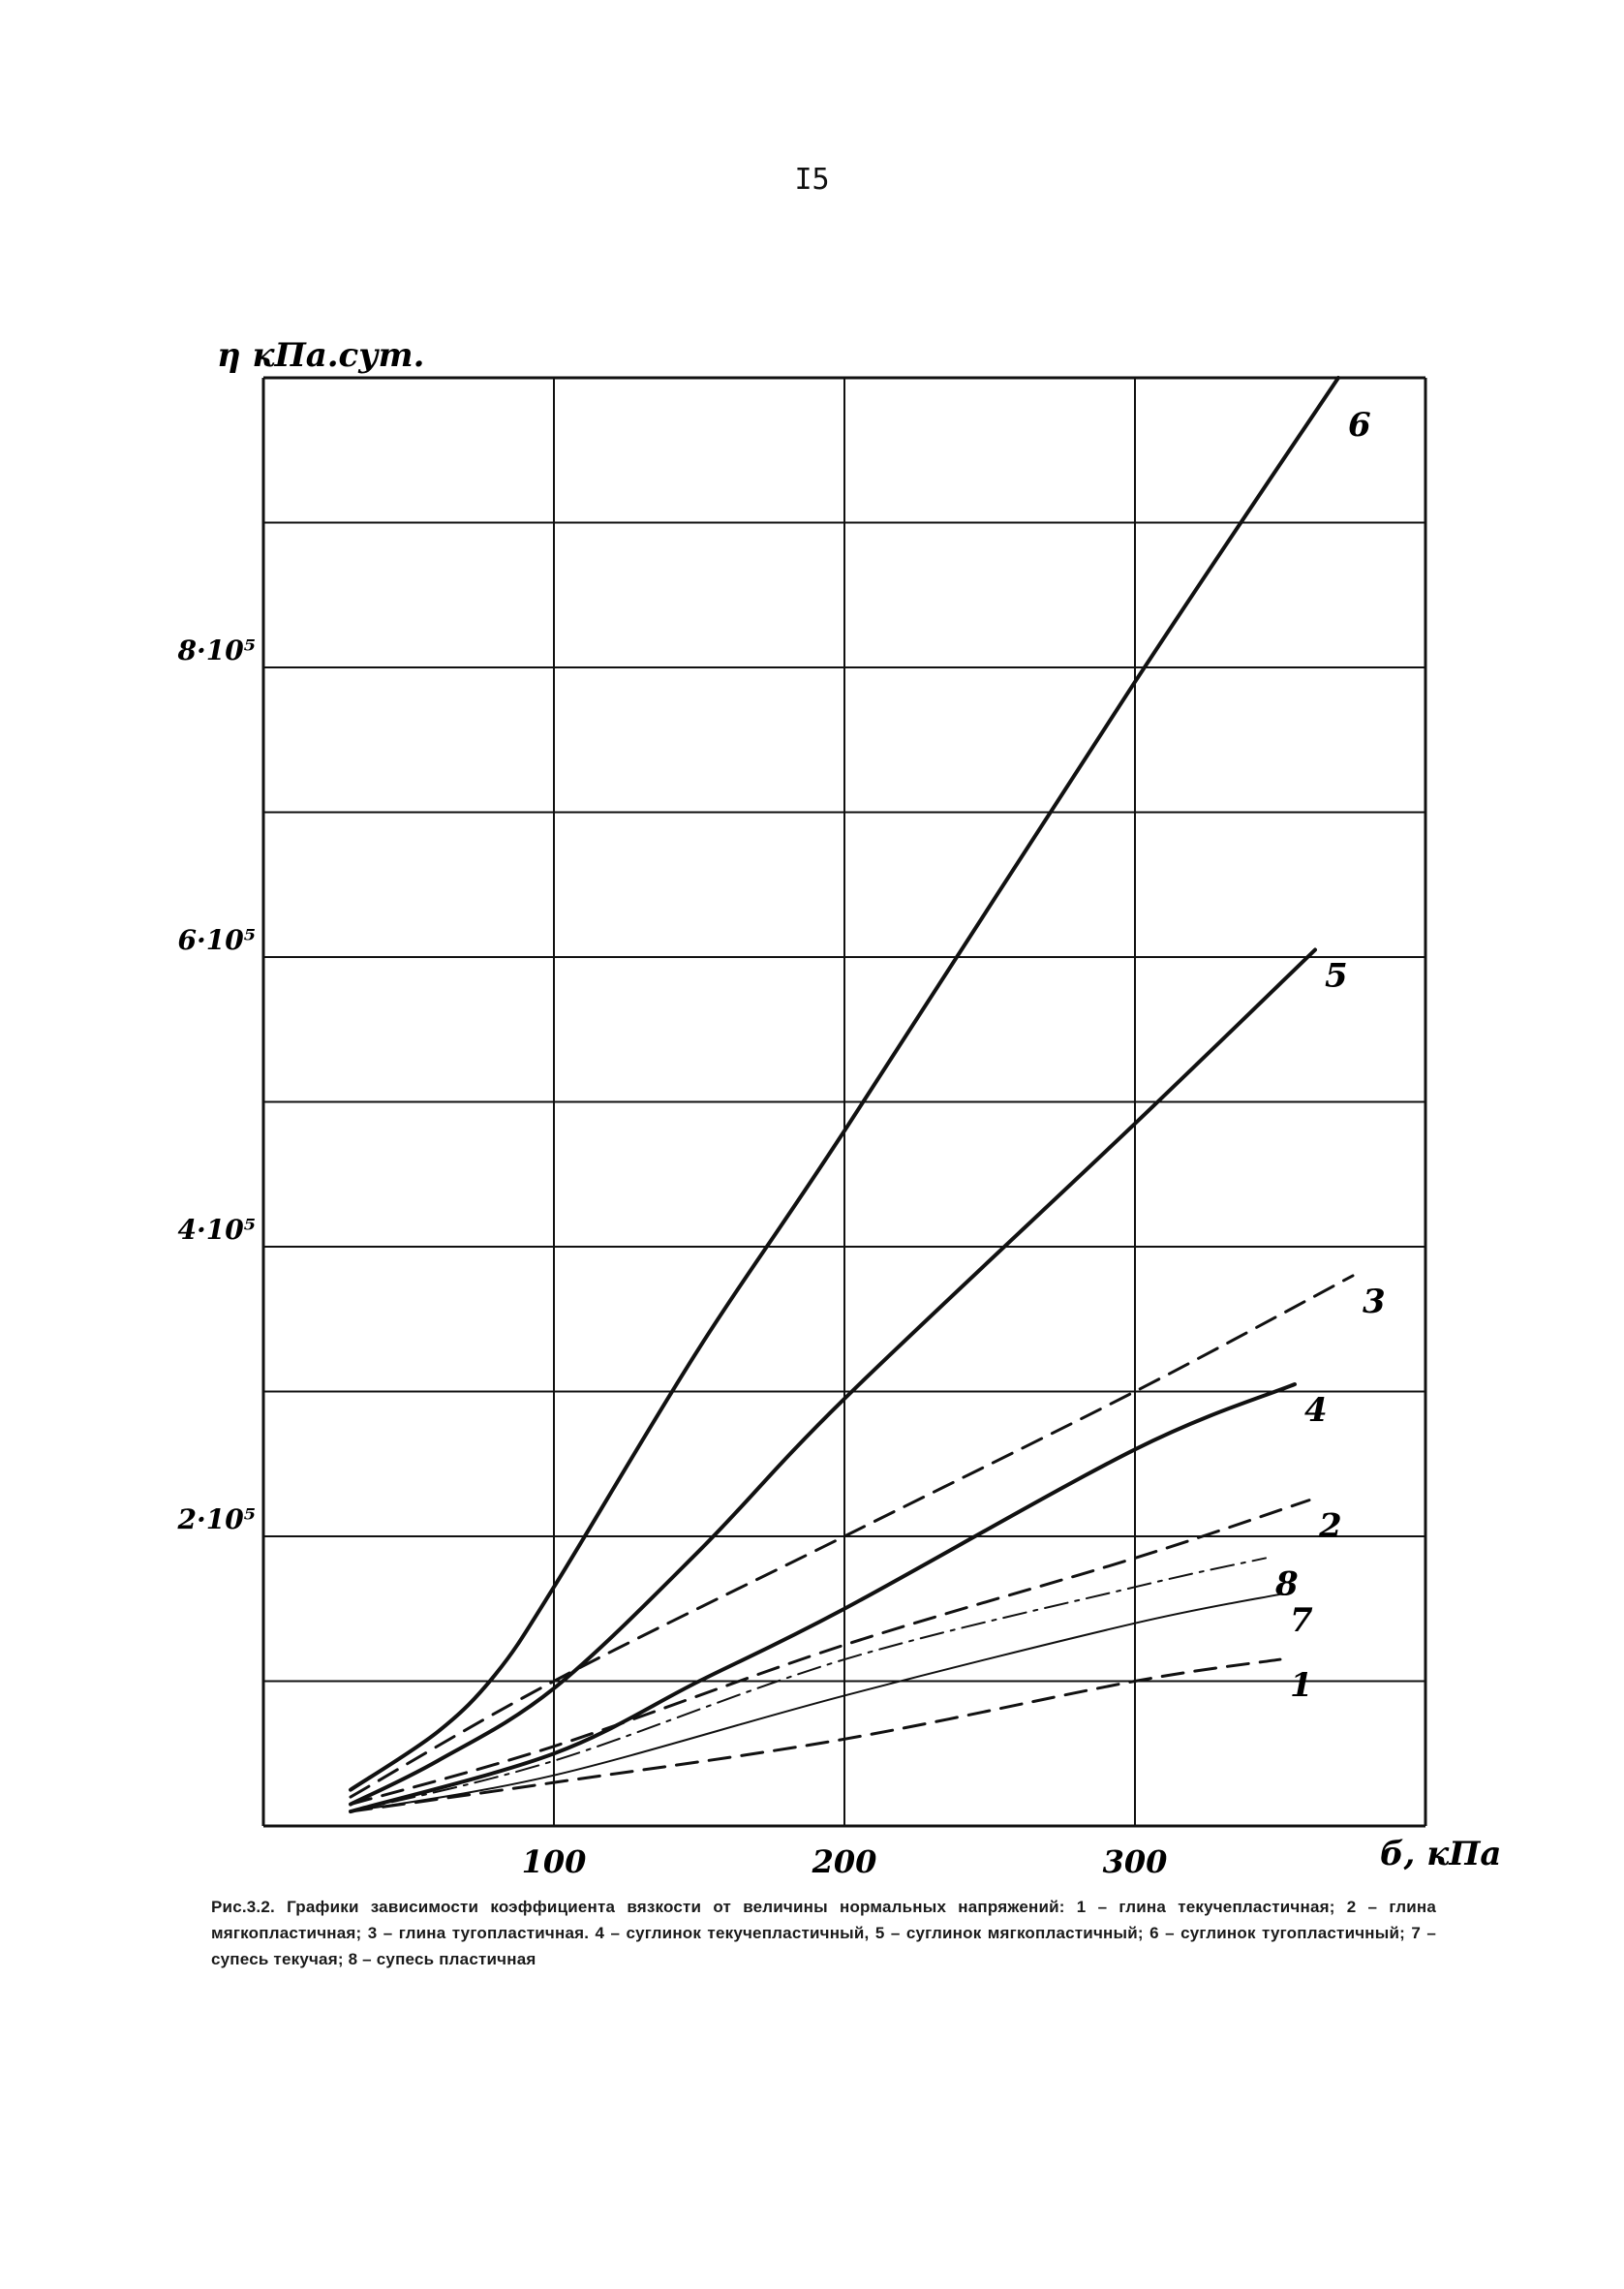 This screenshot has width=1624, height=2289. What do you see at coordinates (1336, 976) in the screenshot?
I see `series-label-5: 5` at bounding box center [1336, 976].